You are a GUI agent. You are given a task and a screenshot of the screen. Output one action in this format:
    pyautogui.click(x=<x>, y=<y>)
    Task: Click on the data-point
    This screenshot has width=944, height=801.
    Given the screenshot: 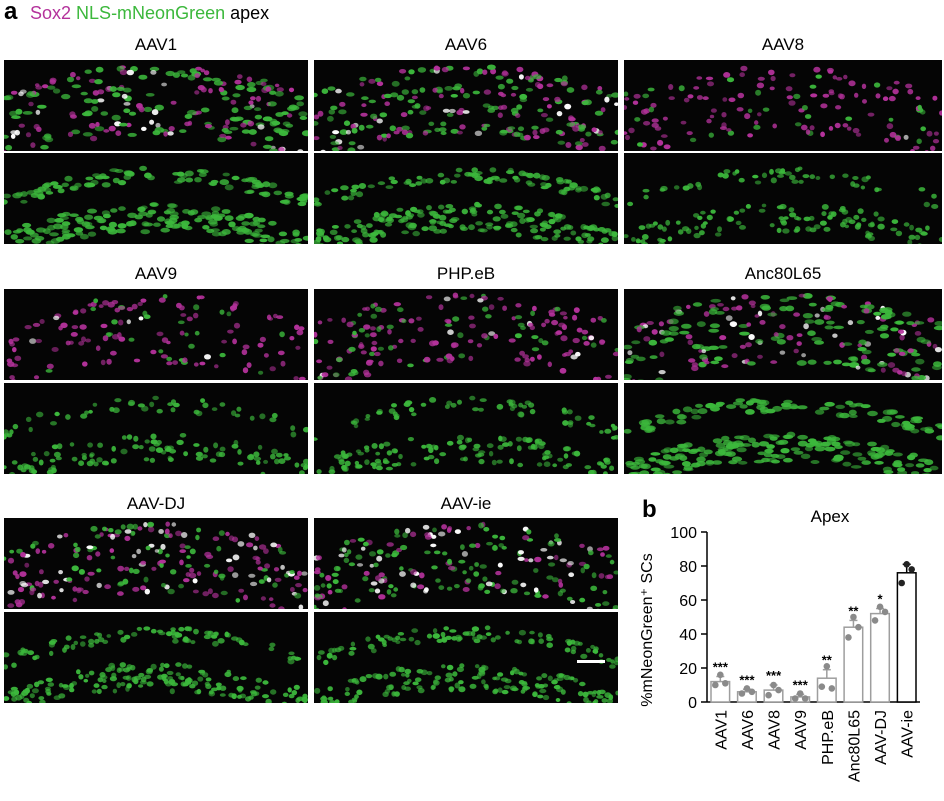 What is the action you would take?
    pyautogui.click(x=778, y=690)
    